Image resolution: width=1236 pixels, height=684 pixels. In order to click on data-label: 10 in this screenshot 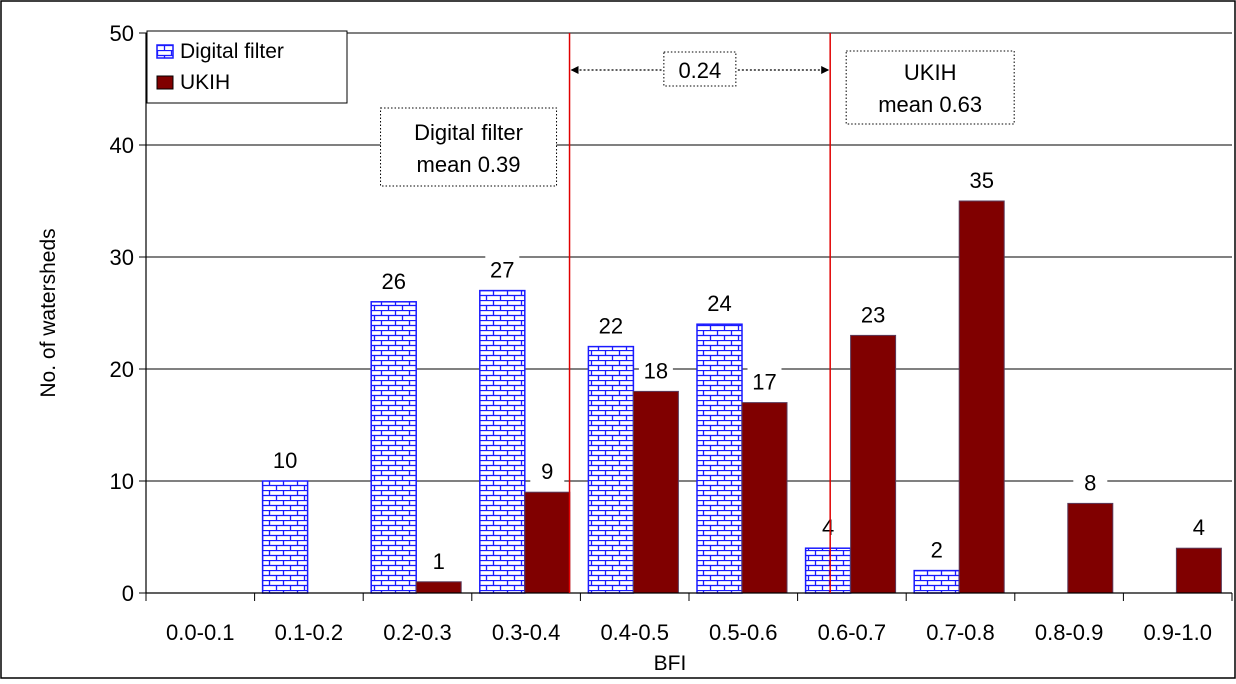, I will do `click(285, 460)`.